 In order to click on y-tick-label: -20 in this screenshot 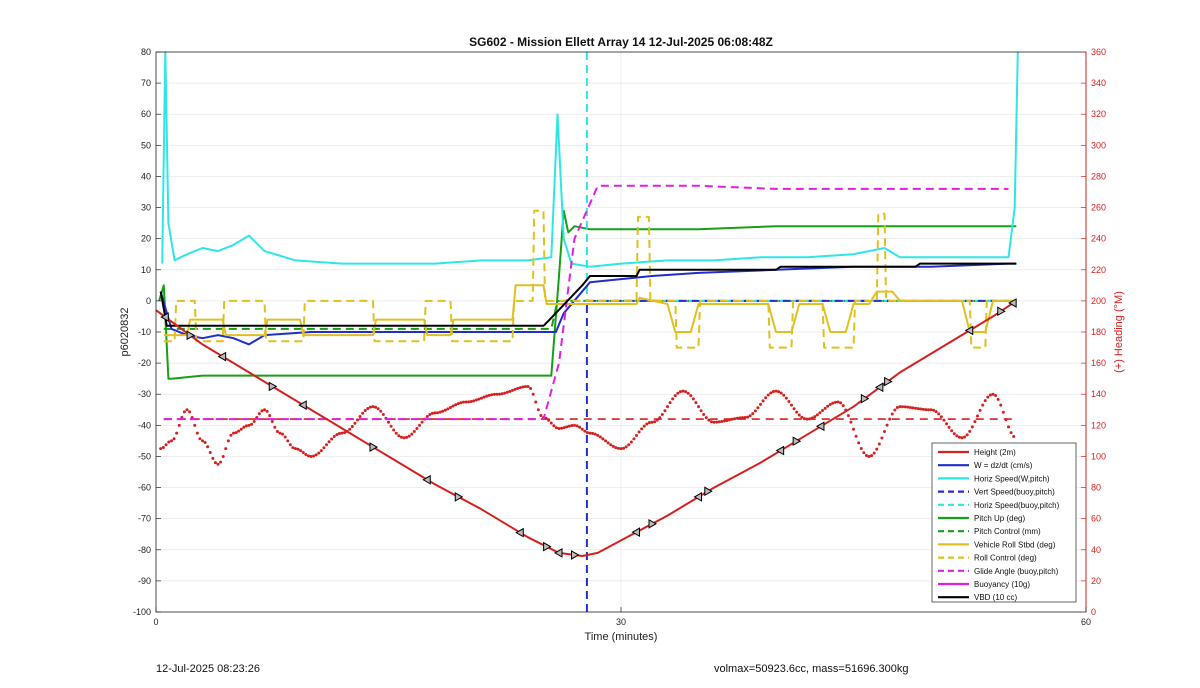, I will do `click(144, 363)`.